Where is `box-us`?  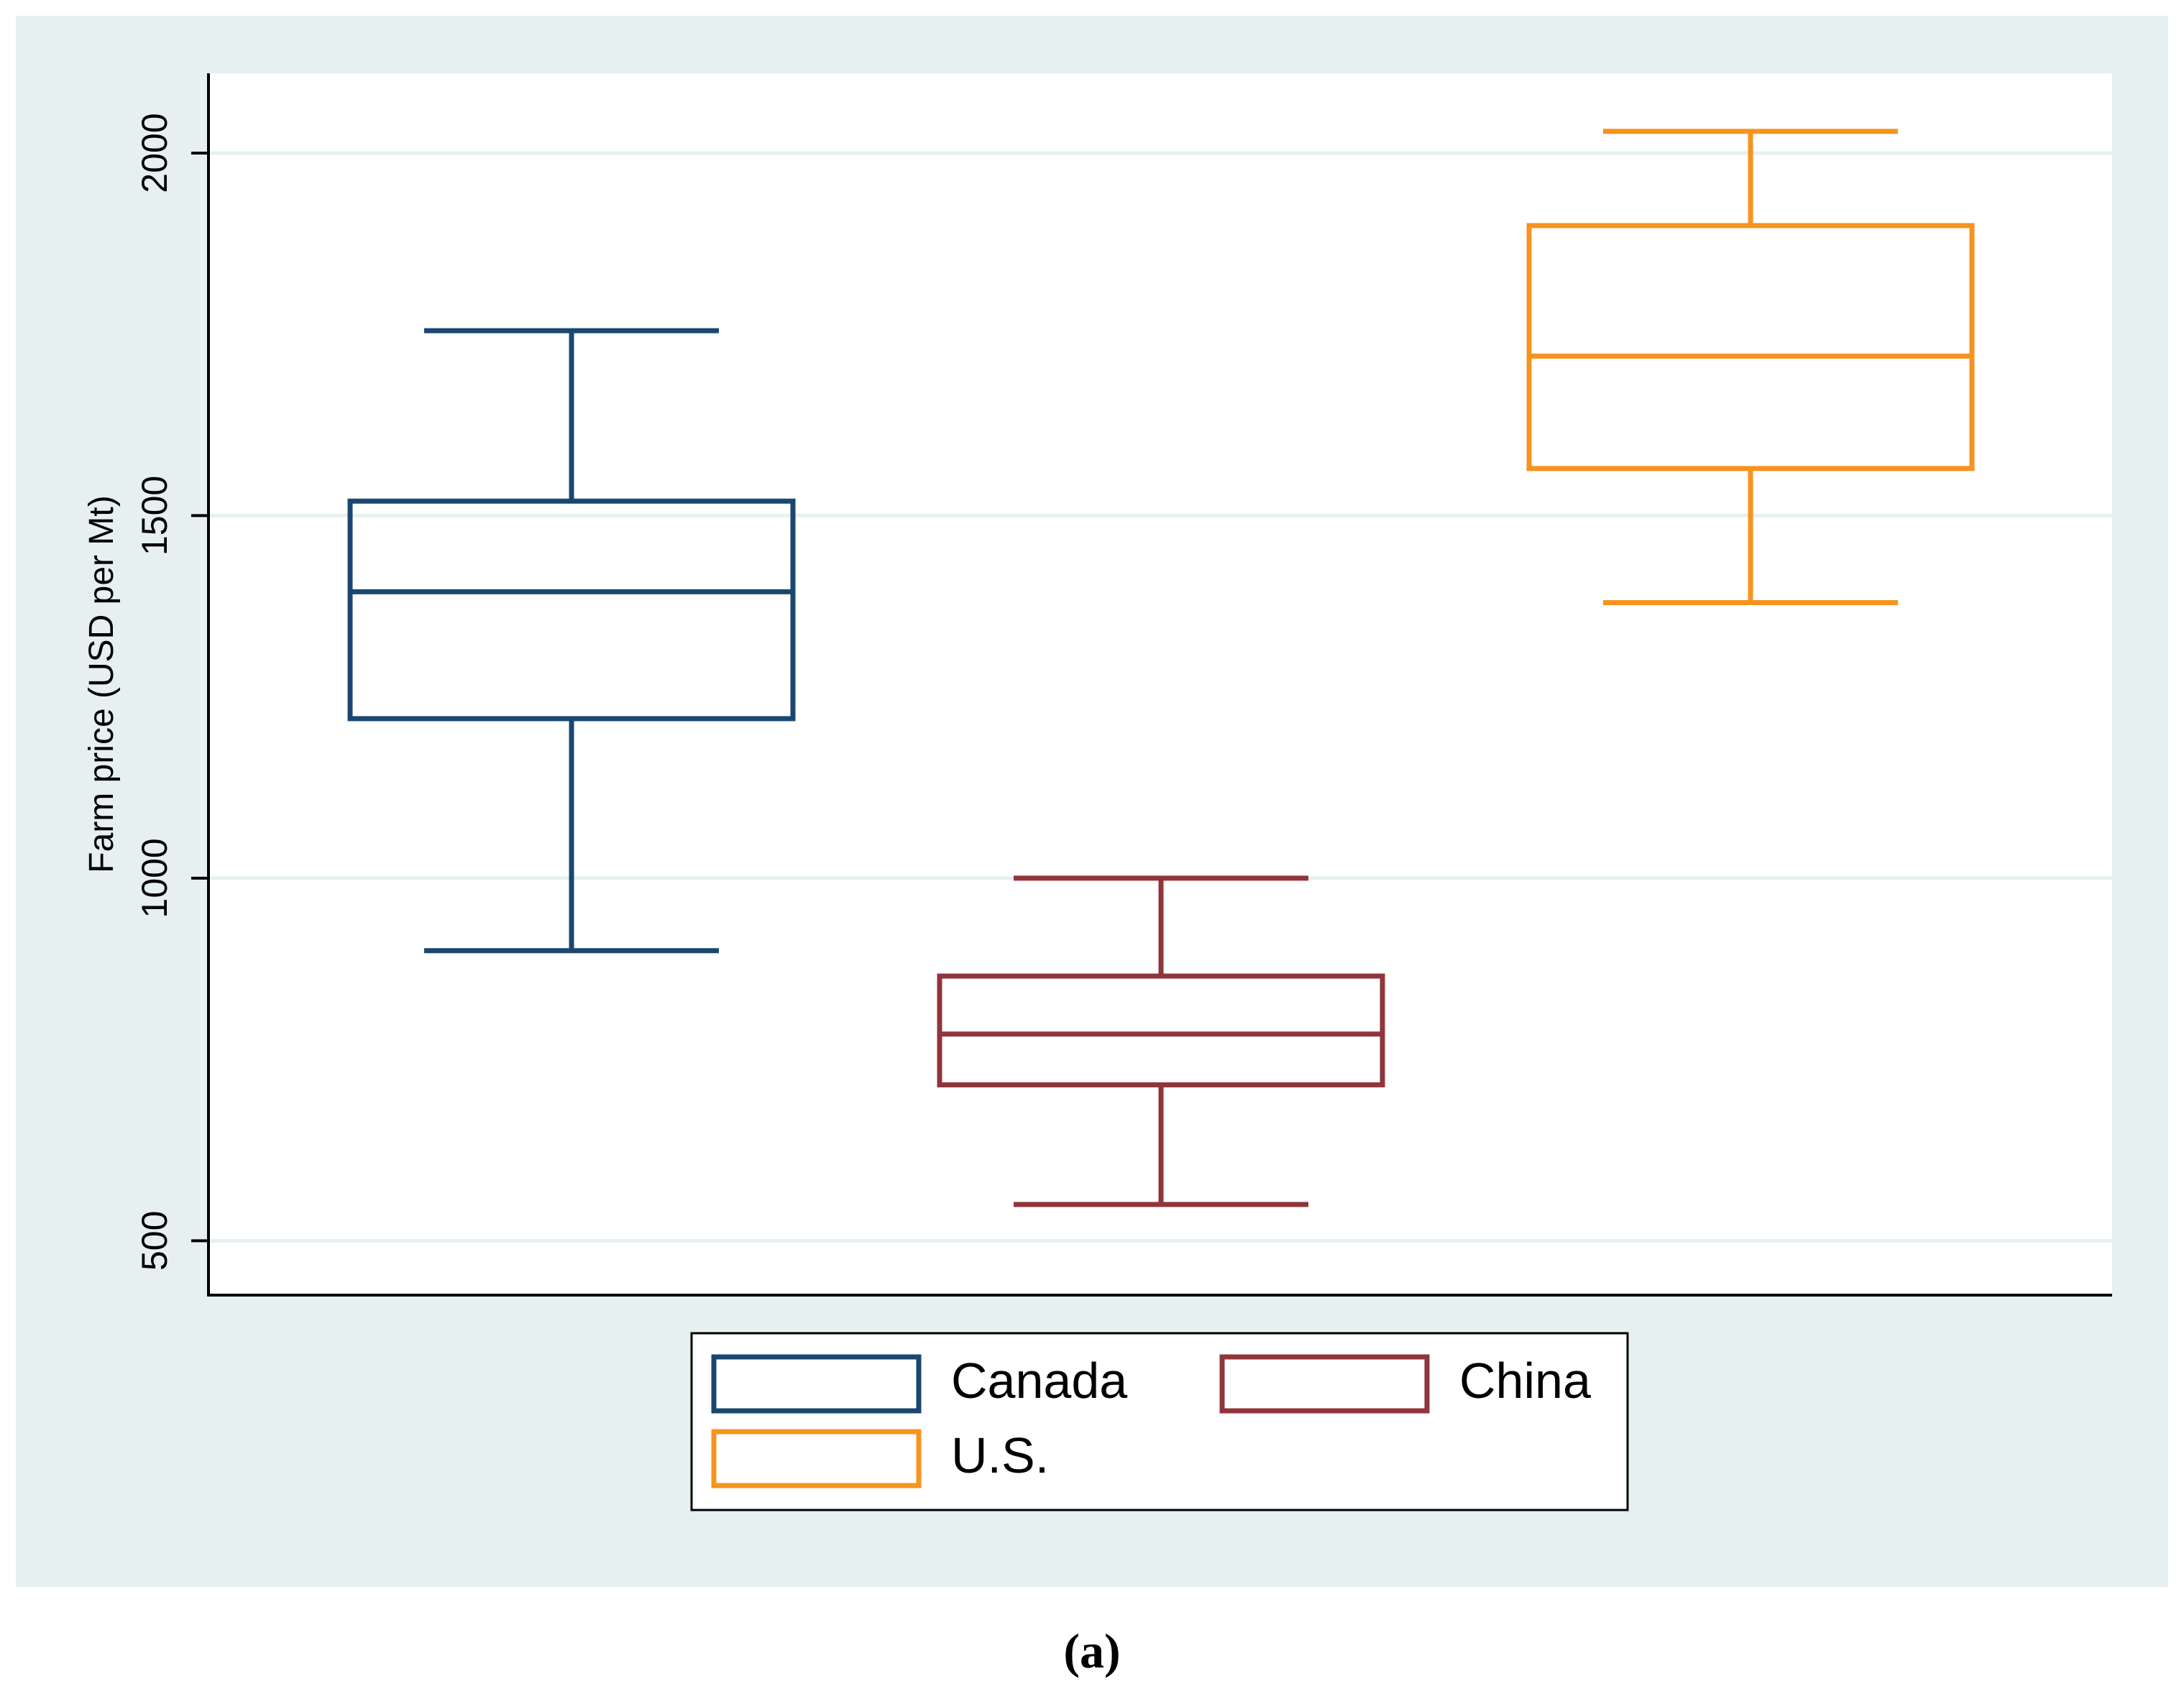 box-us is located at coordinates (1750, 367).